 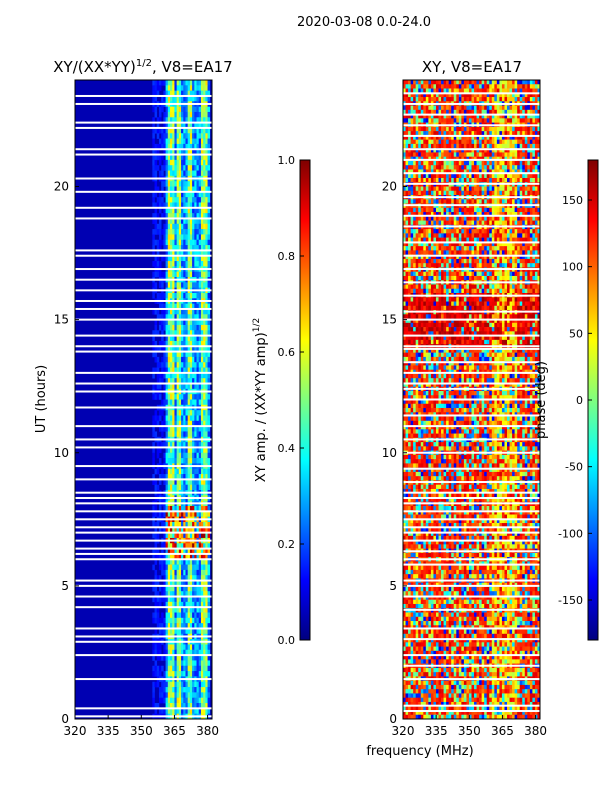 I want to click on amp-ytick-label: 0, so click(x=65, y=719).